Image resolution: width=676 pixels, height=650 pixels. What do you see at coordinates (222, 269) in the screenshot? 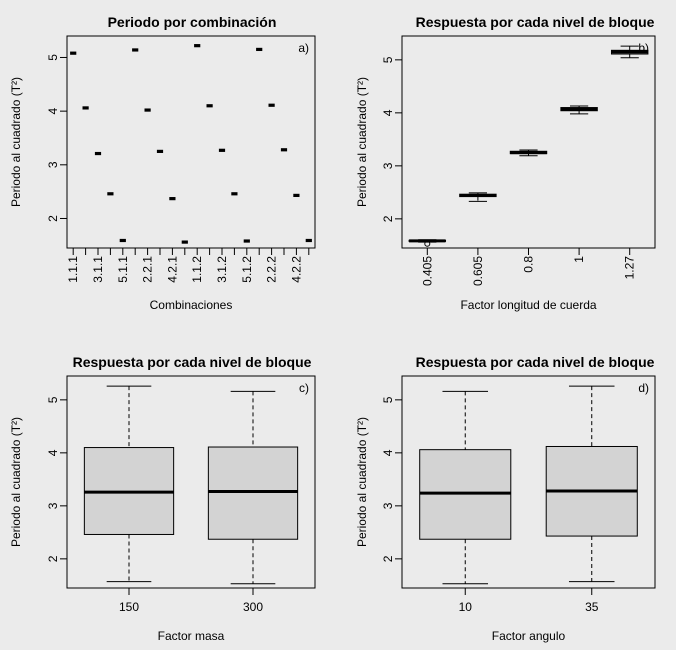
I see `x-tick-label: 3.1.2` at bounding box center [222, 269].